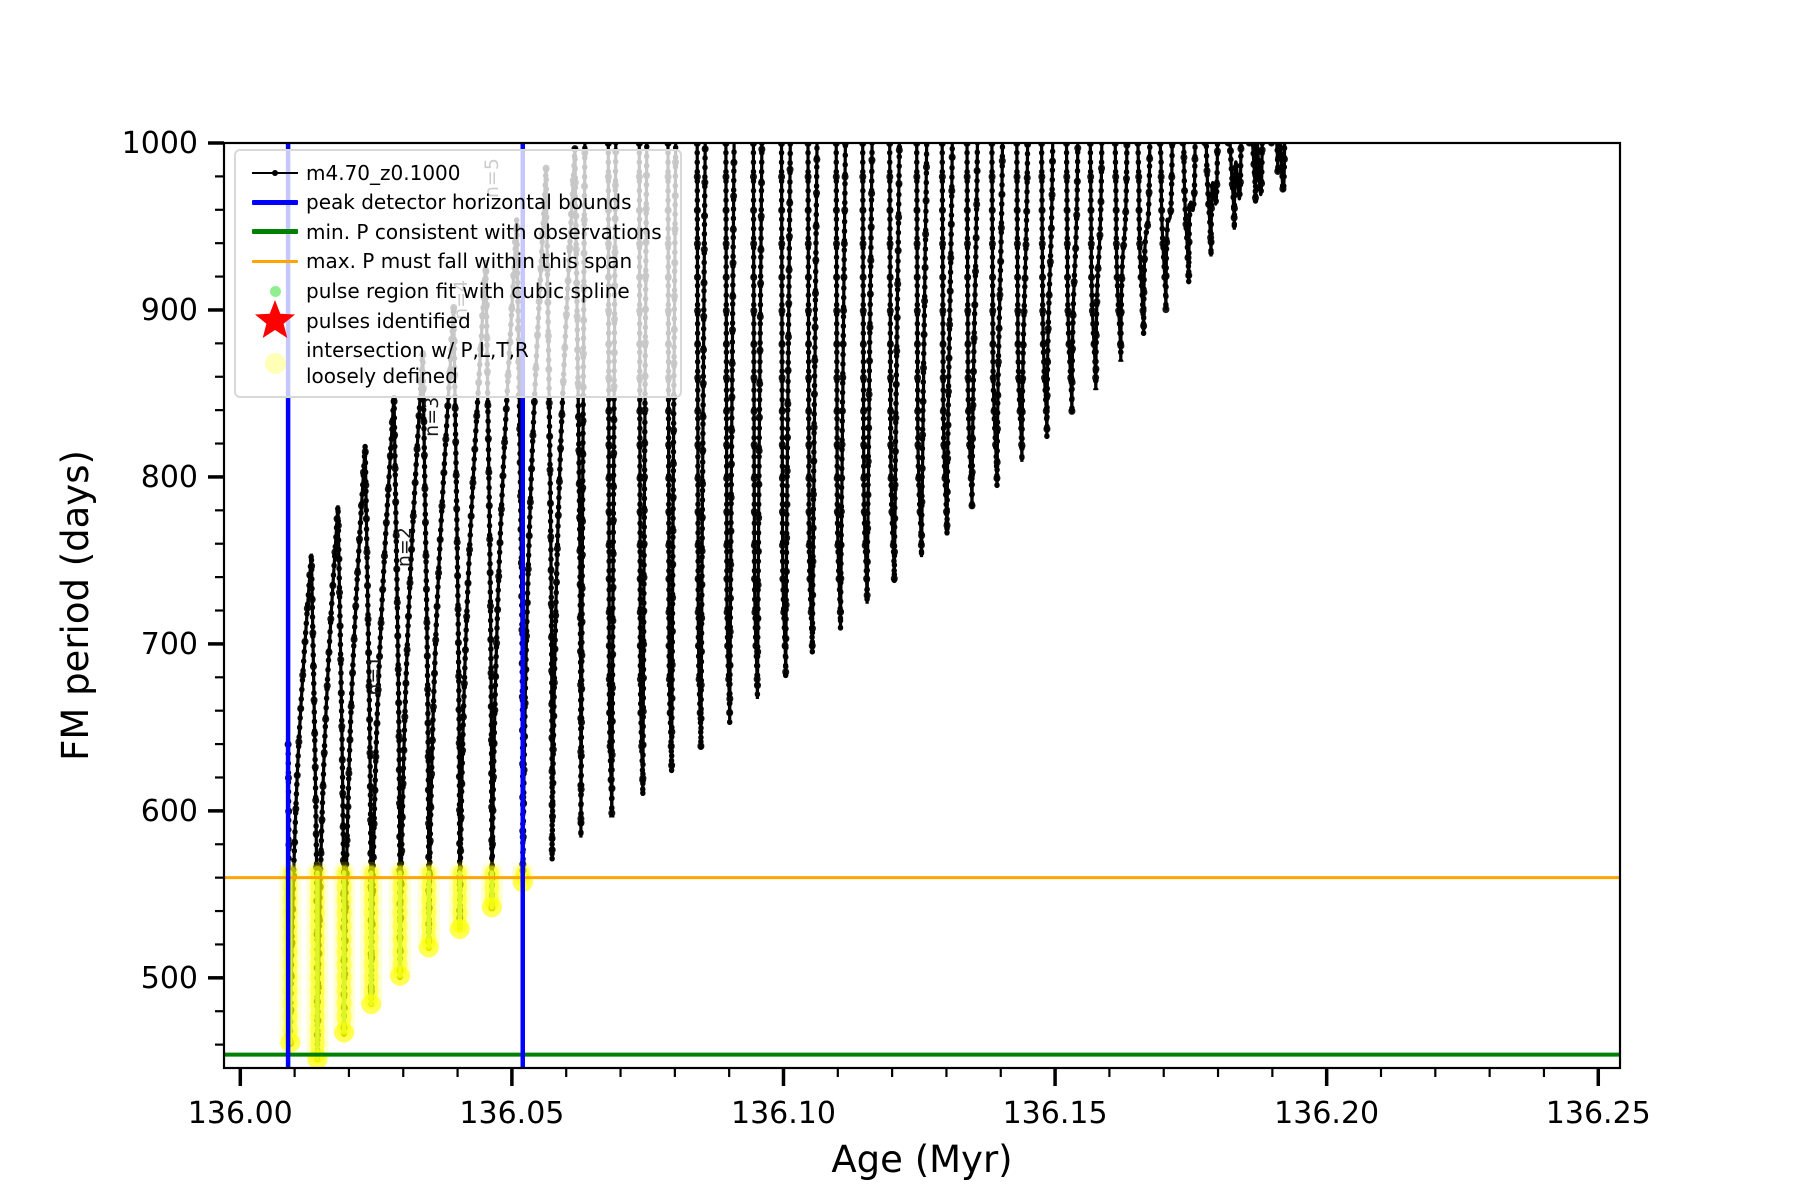 This screenshot has width=1800, height=1200. Describe the element at coordinates (432, 417) in the screenshot. I see `pulse-annotation: n=3` at that location.